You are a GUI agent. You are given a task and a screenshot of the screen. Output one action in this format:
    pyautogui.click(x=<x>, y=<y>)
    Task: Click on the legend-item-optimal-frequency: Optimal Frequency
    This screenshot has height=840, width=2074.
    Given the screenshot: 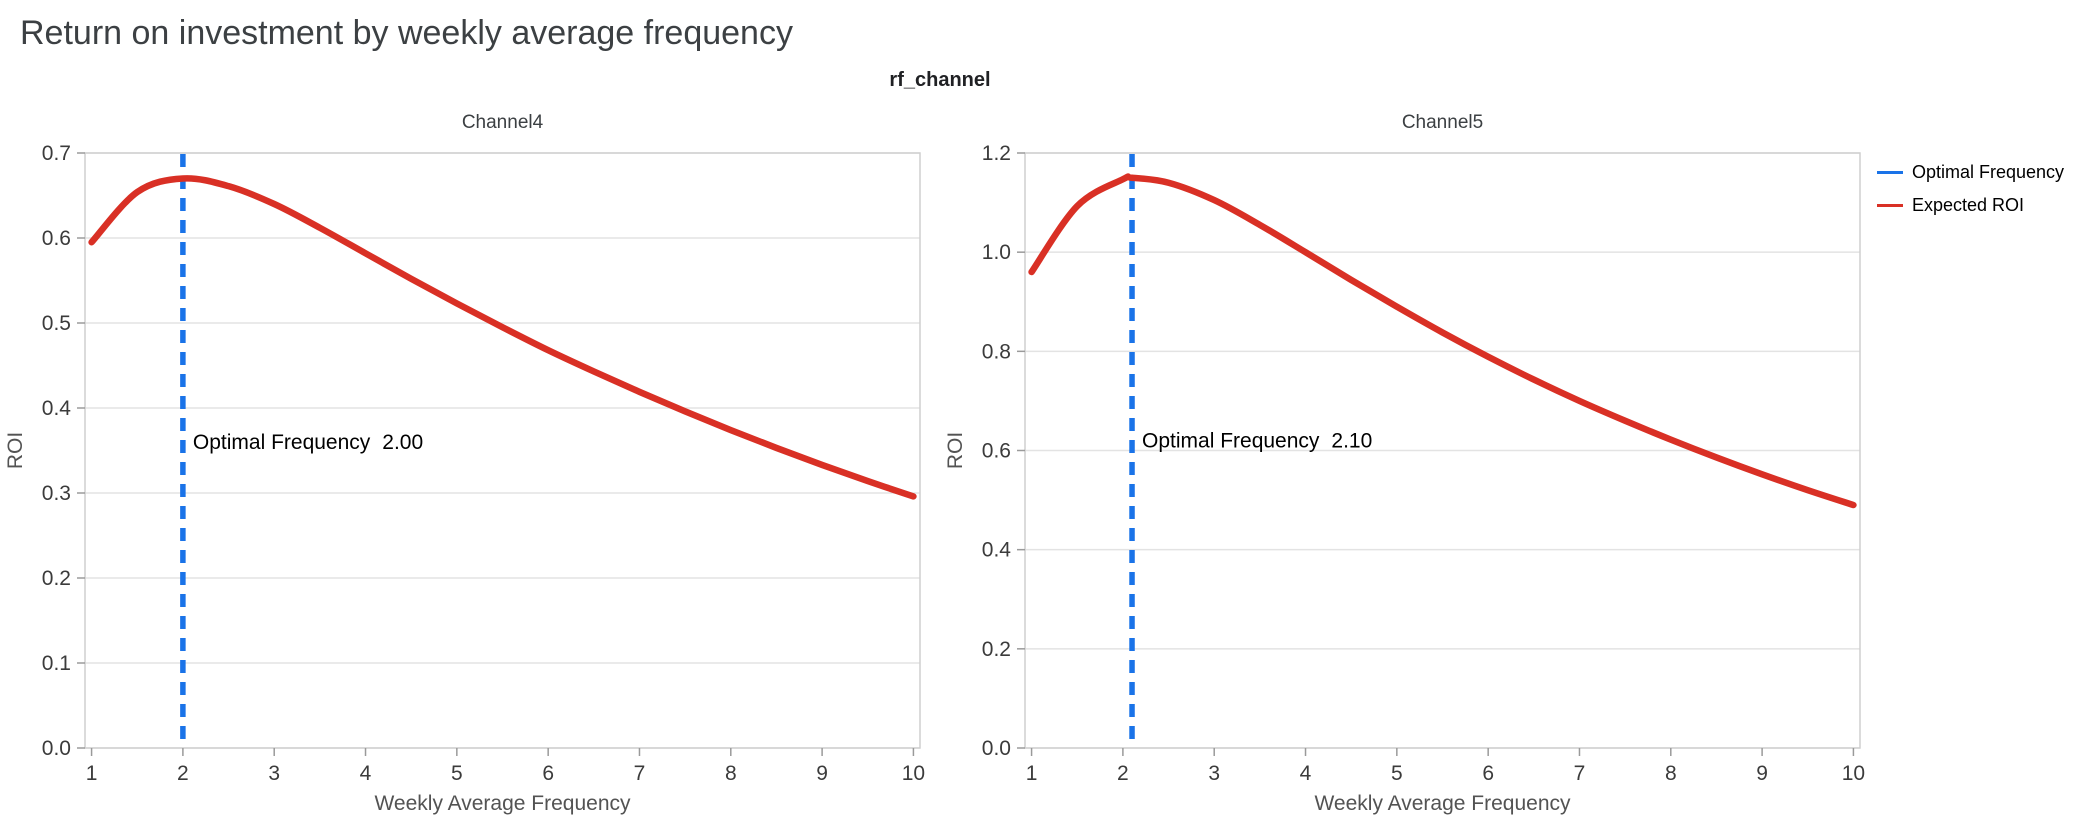 What is the action you would take?
    pyautogui.click(x=1970, y=172)
    